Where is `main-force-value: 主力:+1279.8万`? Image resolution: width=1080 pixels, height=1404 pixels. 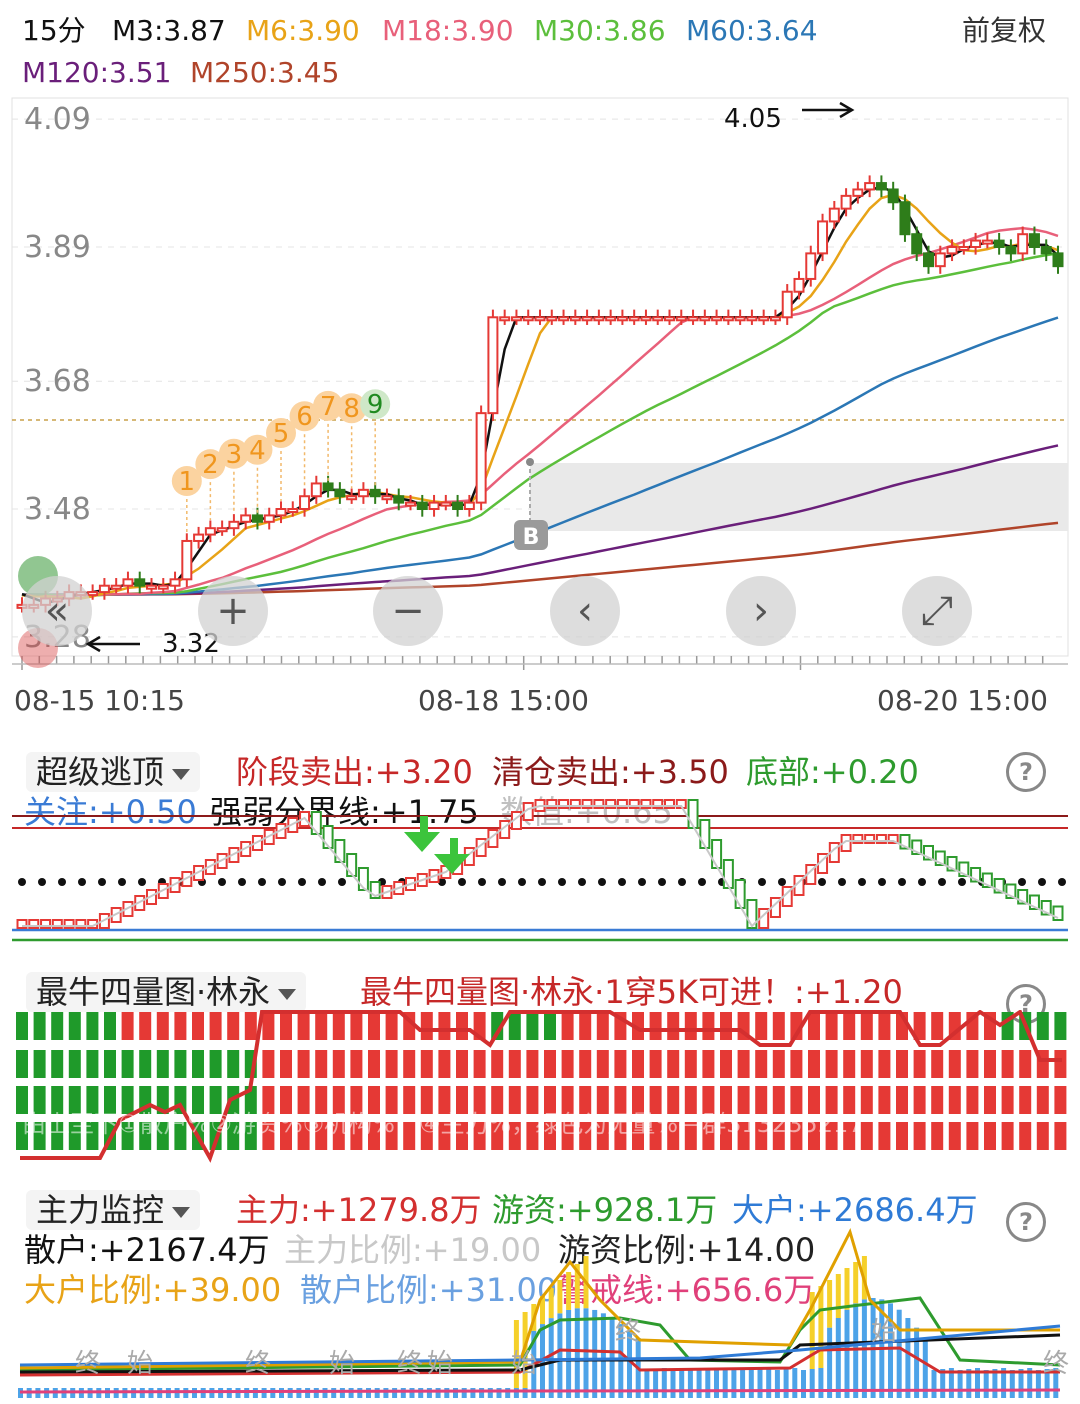 main-force-value: 主力:+1279.8万 is located at coordinates (359, 1210).